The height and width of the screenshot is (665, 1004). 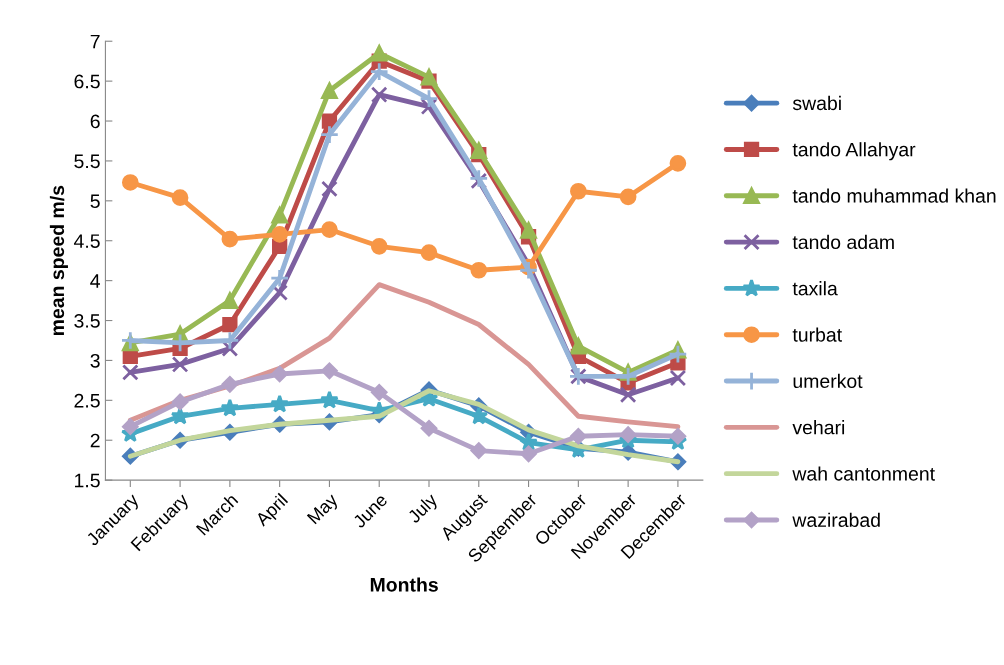 I want to click on legend-label: swabi, so click(x=816, y=103).